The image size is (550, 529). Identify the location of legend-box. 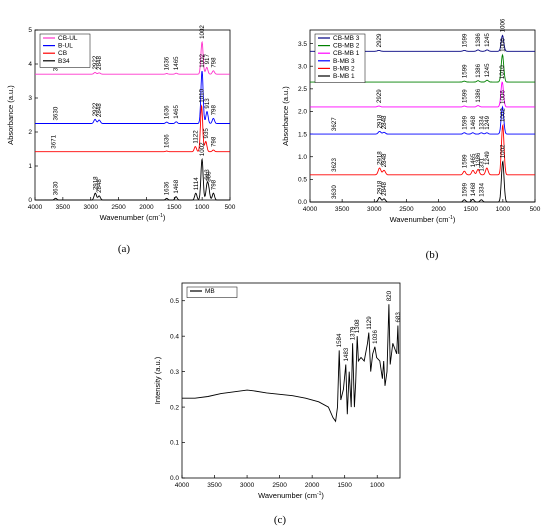
(212, 292).